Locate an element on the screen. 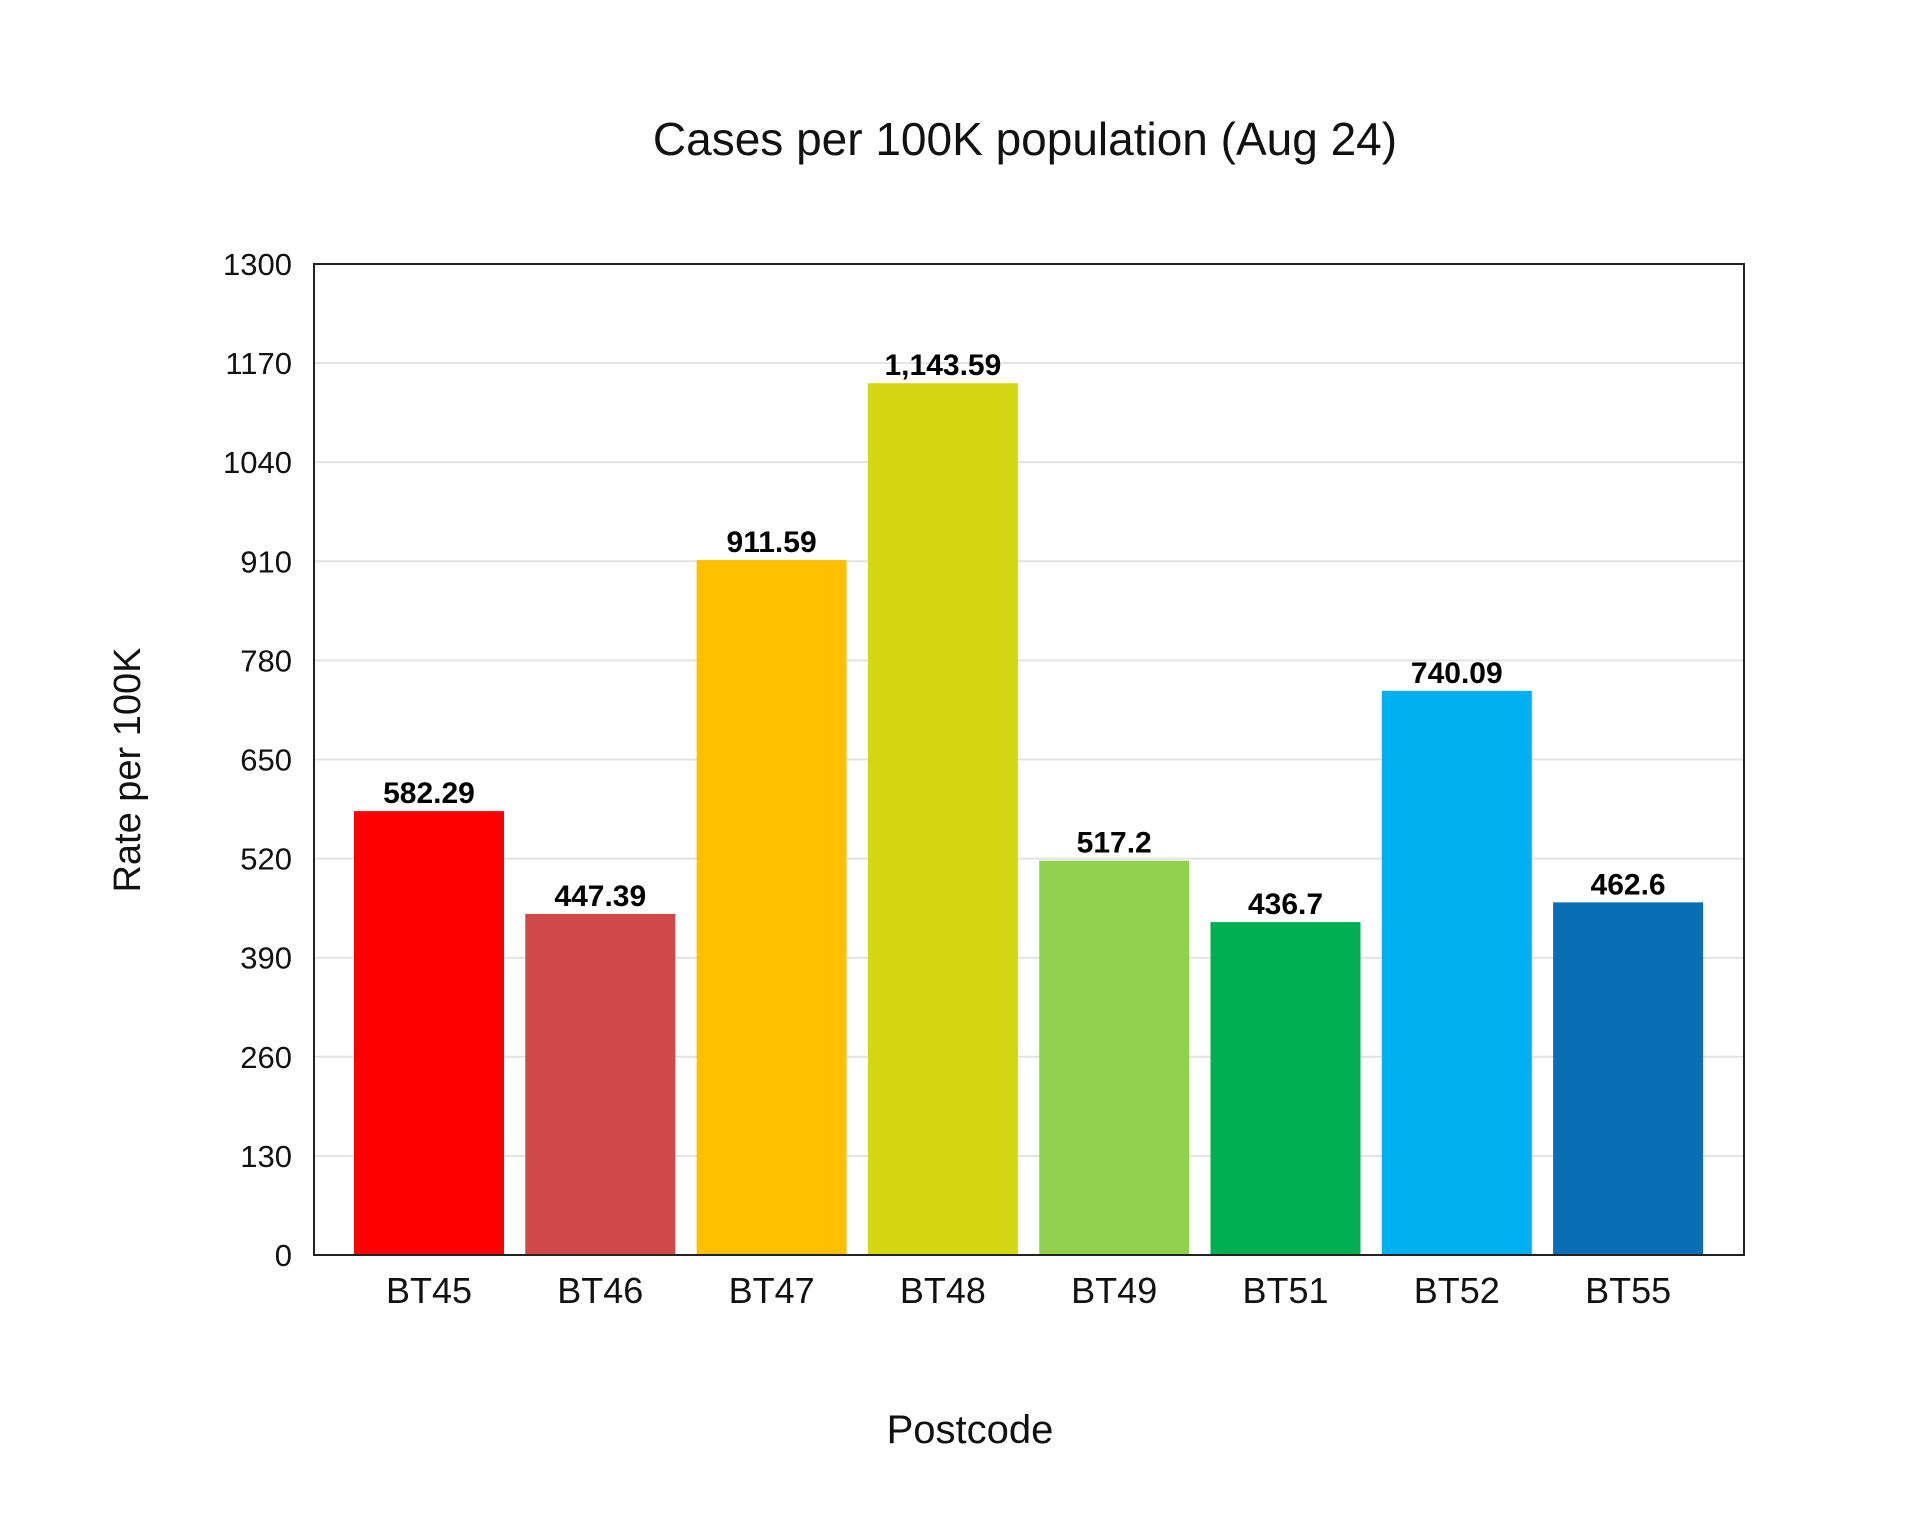 Image resolution: width=1920 pixels, height=1524 pixels. y-tick-label: 1170 is located at coordinates (258, 363).